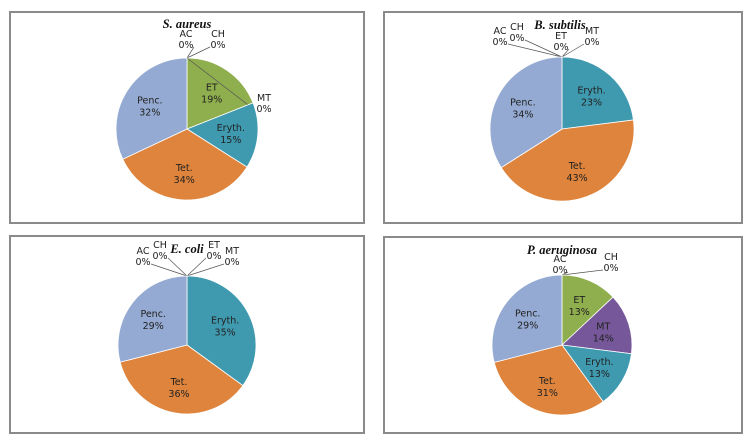 This screenshot has width=750, height=443. What do you see at coordinates (178, 394) in the screenshot?
I see `slice-value-tet: 36%` at bounding box center [178, 394].